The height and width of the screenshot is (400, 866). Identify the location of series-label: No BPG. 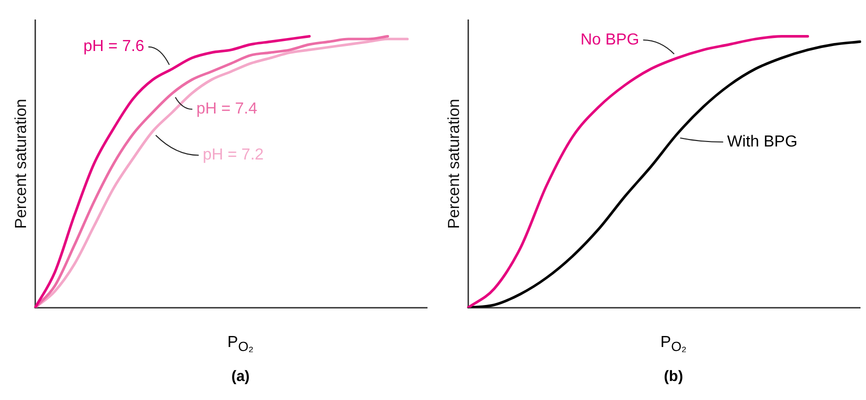
(610, 39).